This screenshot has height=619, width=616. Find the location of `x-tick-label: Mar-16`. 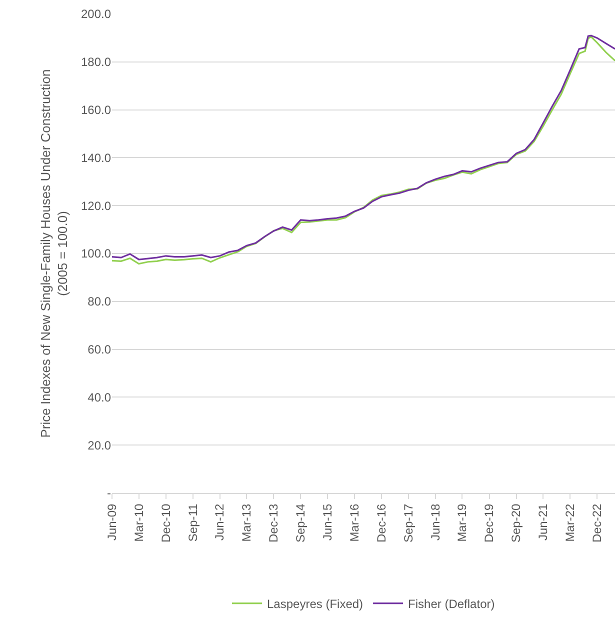

x-tick-label: Mar-16 is located at coordinates (354, 522).